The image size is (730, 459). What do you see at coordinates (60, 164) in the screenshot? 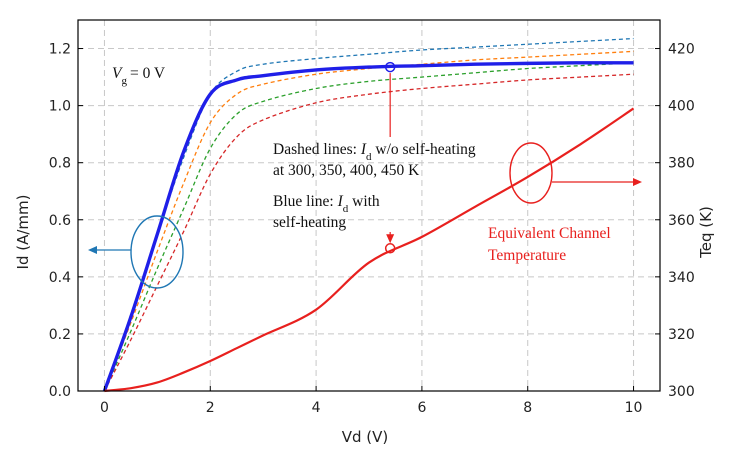
I see `y-left-tick-label-4: 0.8` at bounding box center [60, 164].